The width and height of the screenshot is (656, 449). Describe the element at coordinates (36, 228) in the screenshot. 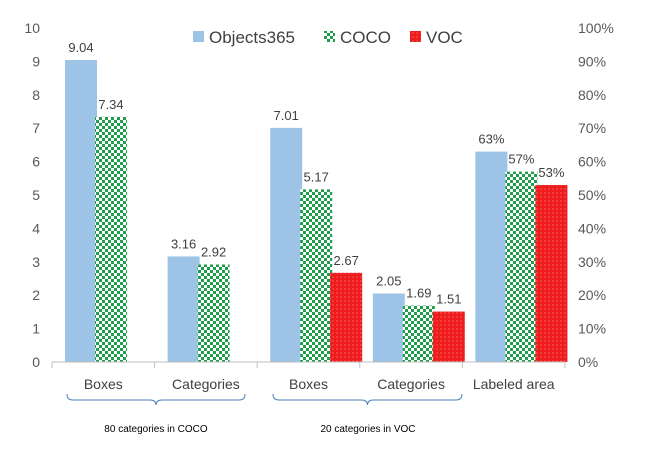

I see `y-tick-label: 4` at that location.